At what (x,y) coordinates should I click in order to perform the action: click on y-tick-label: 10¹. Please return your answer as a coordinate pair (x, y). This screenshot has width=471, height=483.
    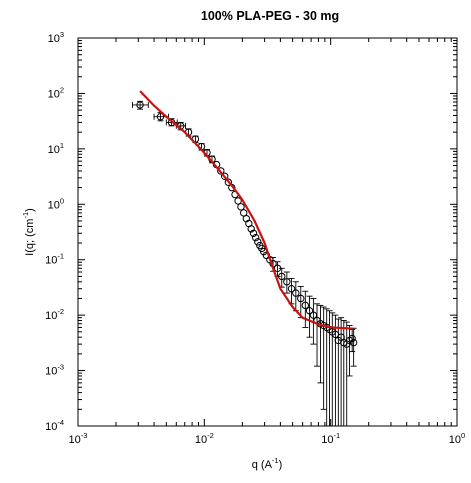
    Looking at the image, I should click on (56, 148).